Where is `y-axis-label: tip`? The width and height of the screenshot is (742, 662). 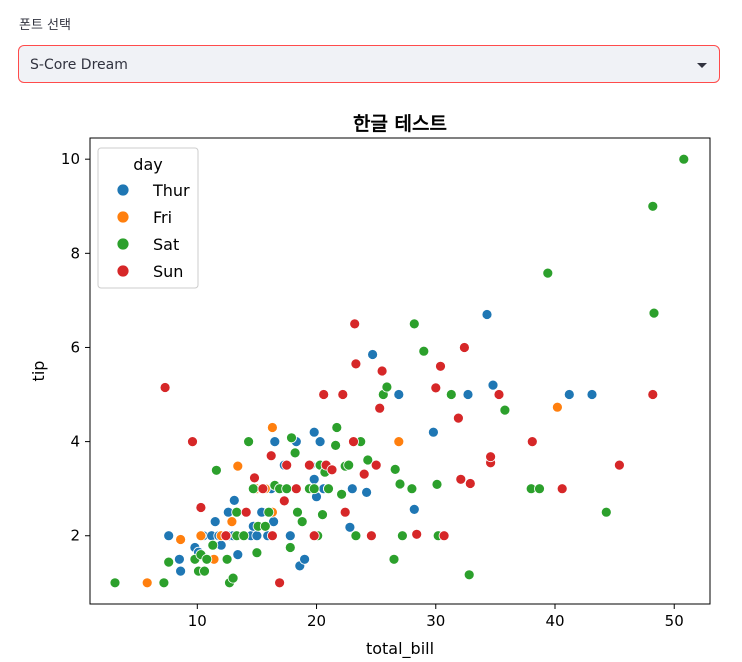 y-axis-label: tip is located at coordinates (38, 371).